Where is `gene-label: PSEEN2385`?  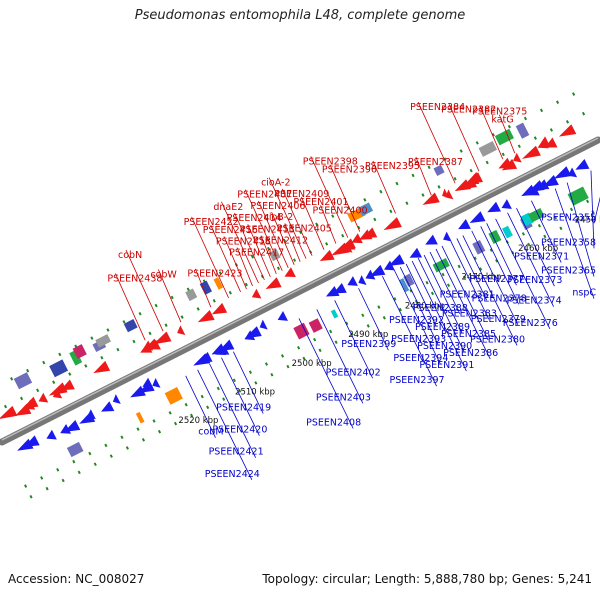
gene-label: PSEEN2385 is located at coordinates (468, 334).